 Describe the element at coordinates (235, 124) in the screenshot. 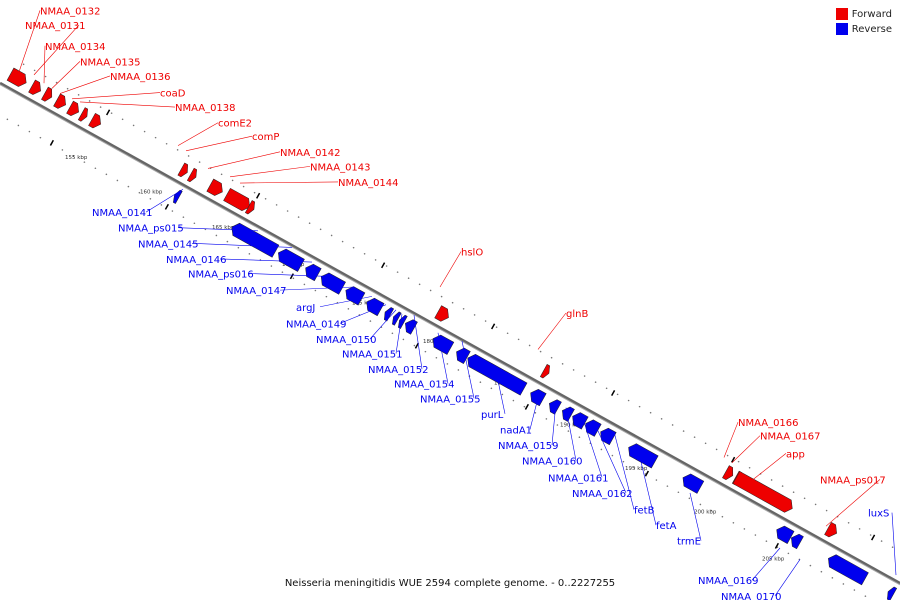

I see `gene-label-comE2: comE2` at that location.